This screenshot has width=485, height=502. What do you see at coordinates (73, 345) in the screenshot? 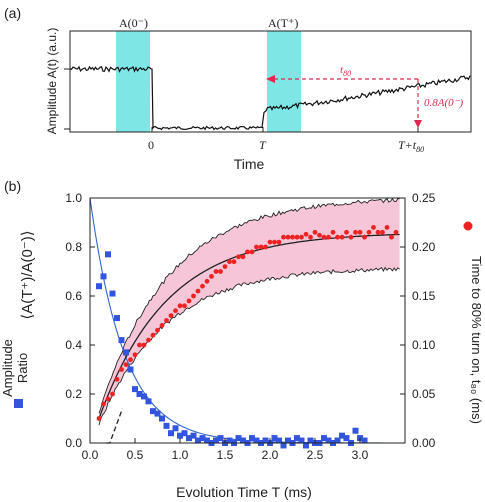
I see `y-tick-label: 0.4` at bounding box center [73, 345].